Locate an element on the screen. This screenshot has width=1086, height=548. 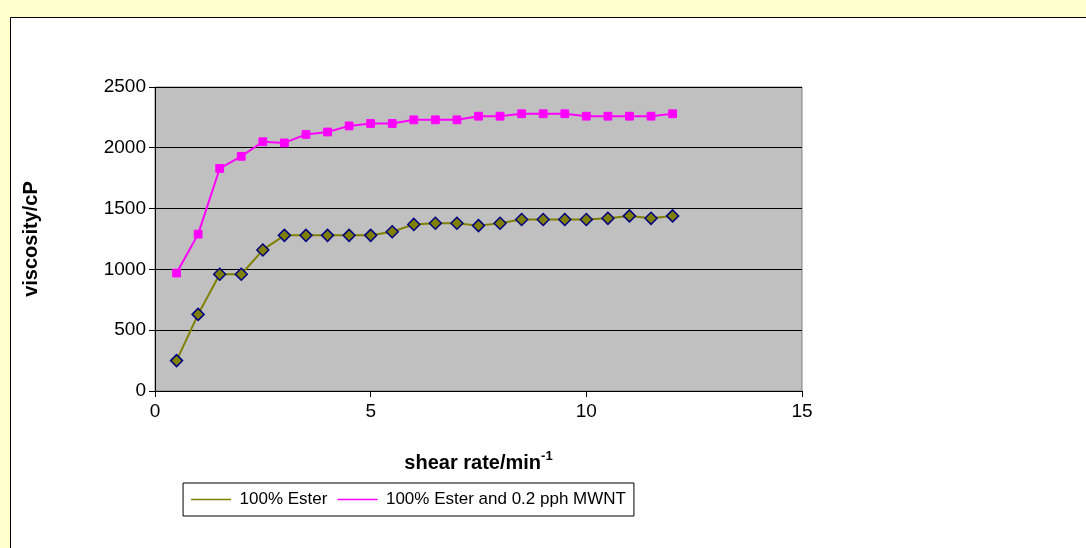
y-tick-label: 500 is located at coordinates (130, 329).